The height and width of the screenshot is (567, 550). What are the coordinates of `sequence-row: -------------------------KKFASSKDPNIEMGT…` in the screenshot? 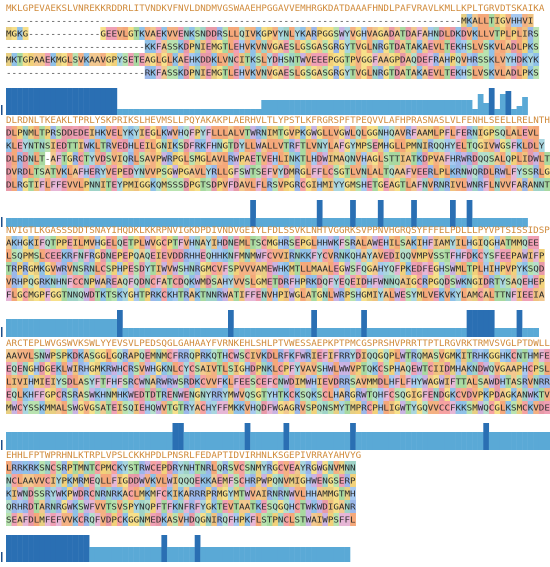 It's located at (272, 46).